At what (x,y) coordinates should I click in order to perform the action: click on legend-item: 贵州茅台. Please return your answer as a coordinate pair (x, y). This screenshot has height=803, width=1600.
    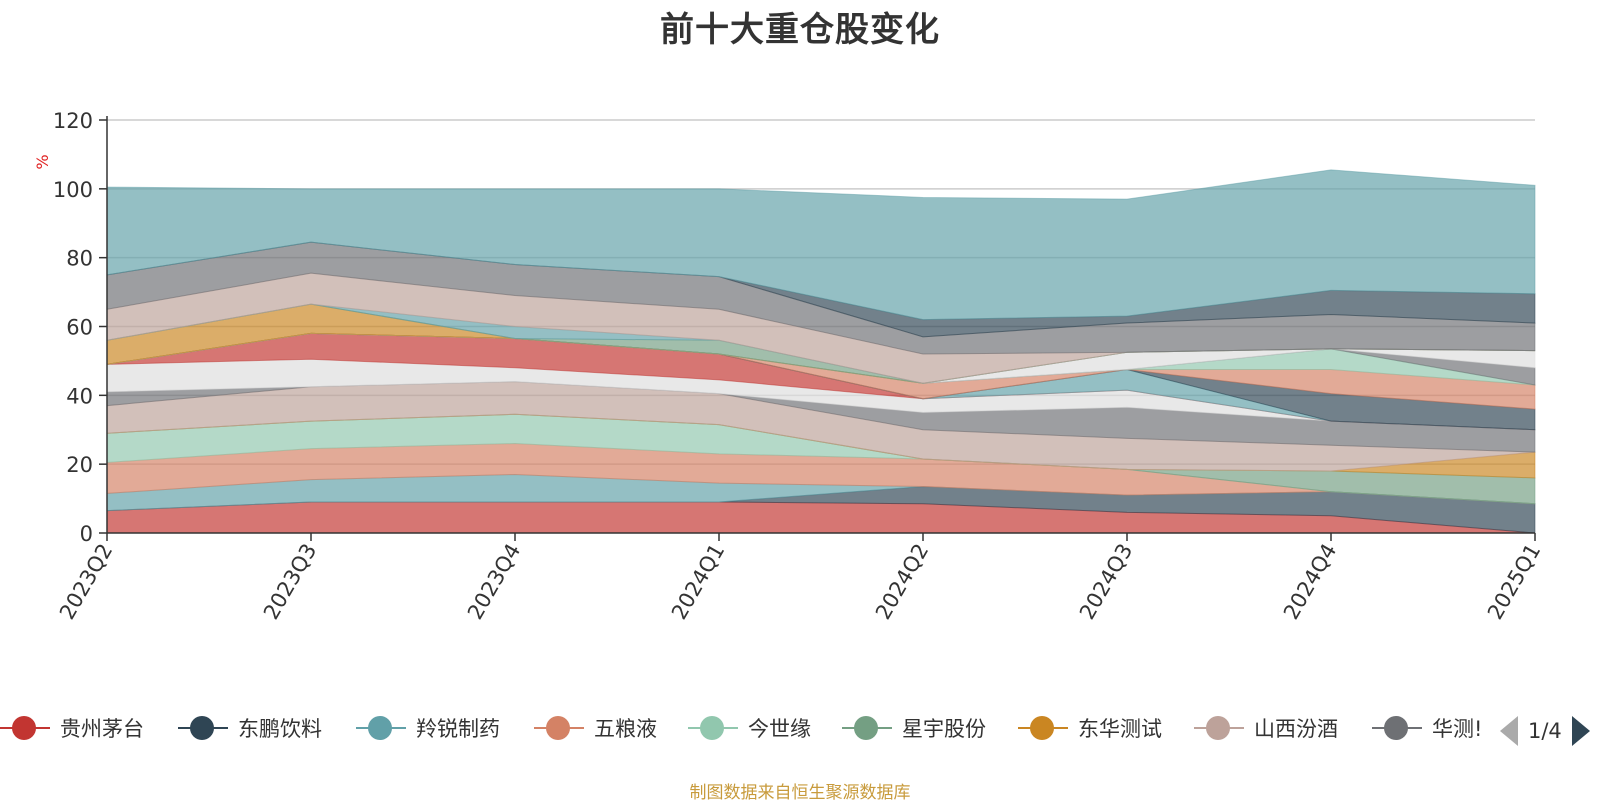
    Looking at the image, I should click on (72, 728).